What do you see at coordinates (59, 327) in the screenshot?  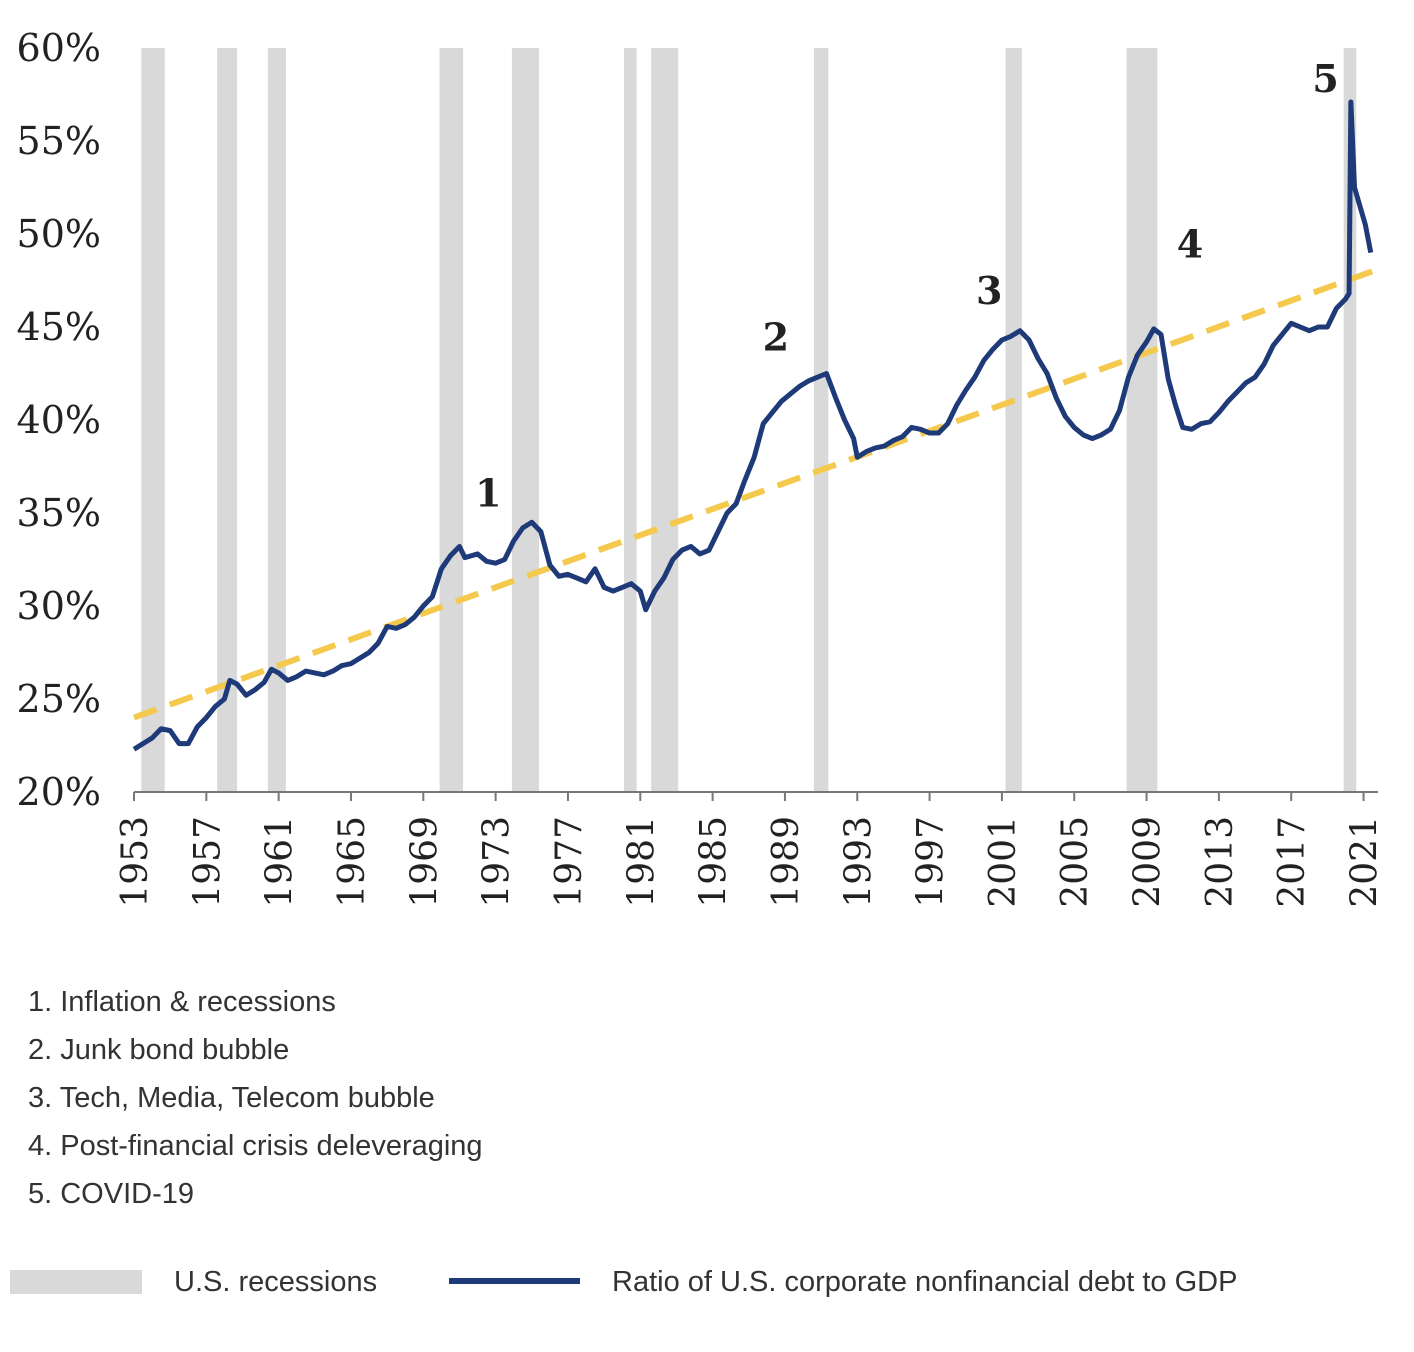 I see `y-tick-label: 45%` at bounding box center [59, 327].